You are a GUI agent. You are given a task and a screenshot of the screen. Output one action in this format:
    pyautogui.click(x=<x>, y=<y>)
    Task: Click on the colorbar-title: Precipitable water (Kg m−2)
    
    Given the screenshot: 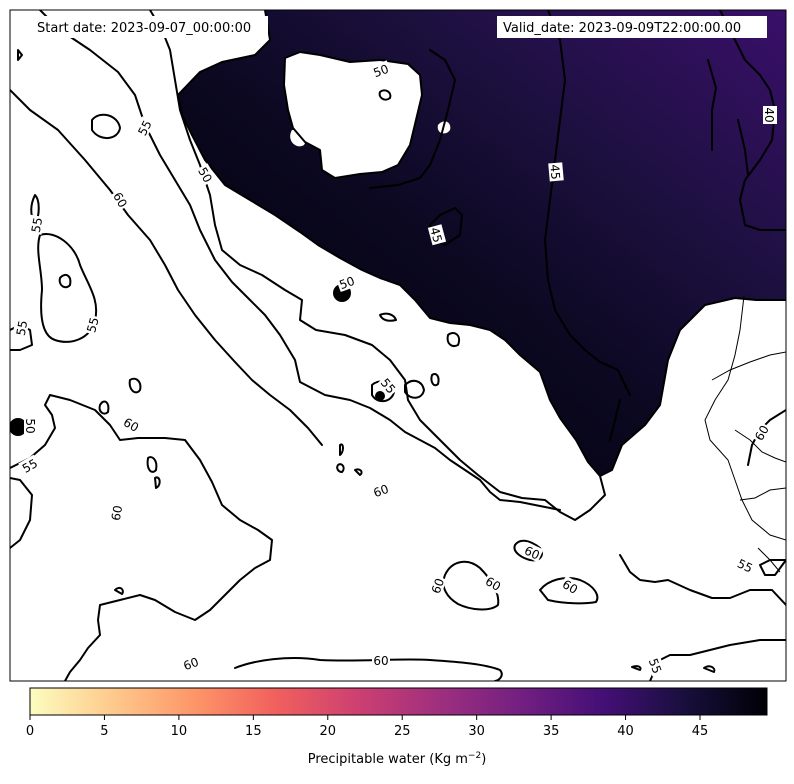 What is the action you would take?
    pyautogui.click(x=397, y=759)
    